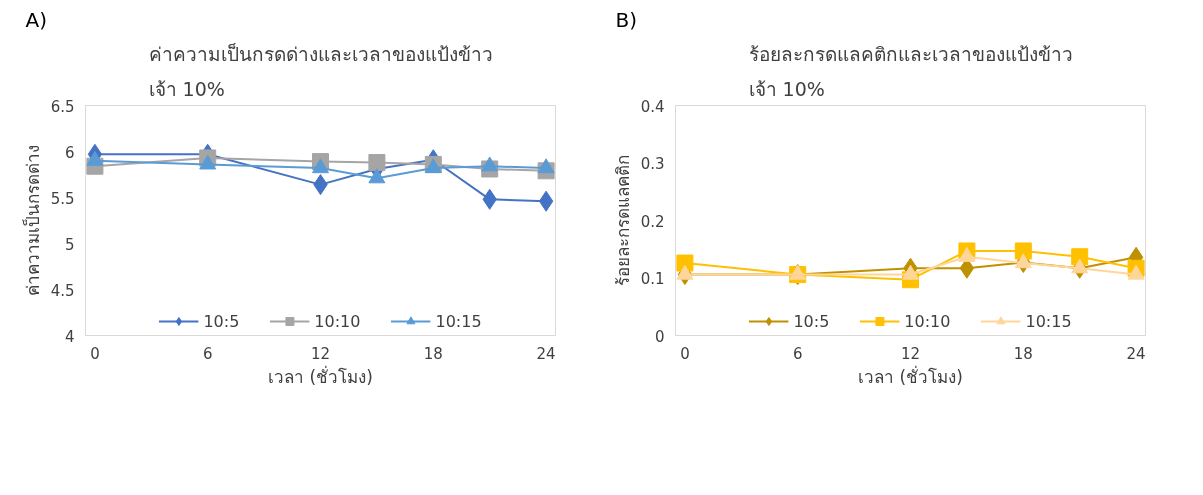  What do you see at coordinates (62, 290) in the screenshot?
I see `y-tick-label: 4.5` at bounding box center [62, 290].